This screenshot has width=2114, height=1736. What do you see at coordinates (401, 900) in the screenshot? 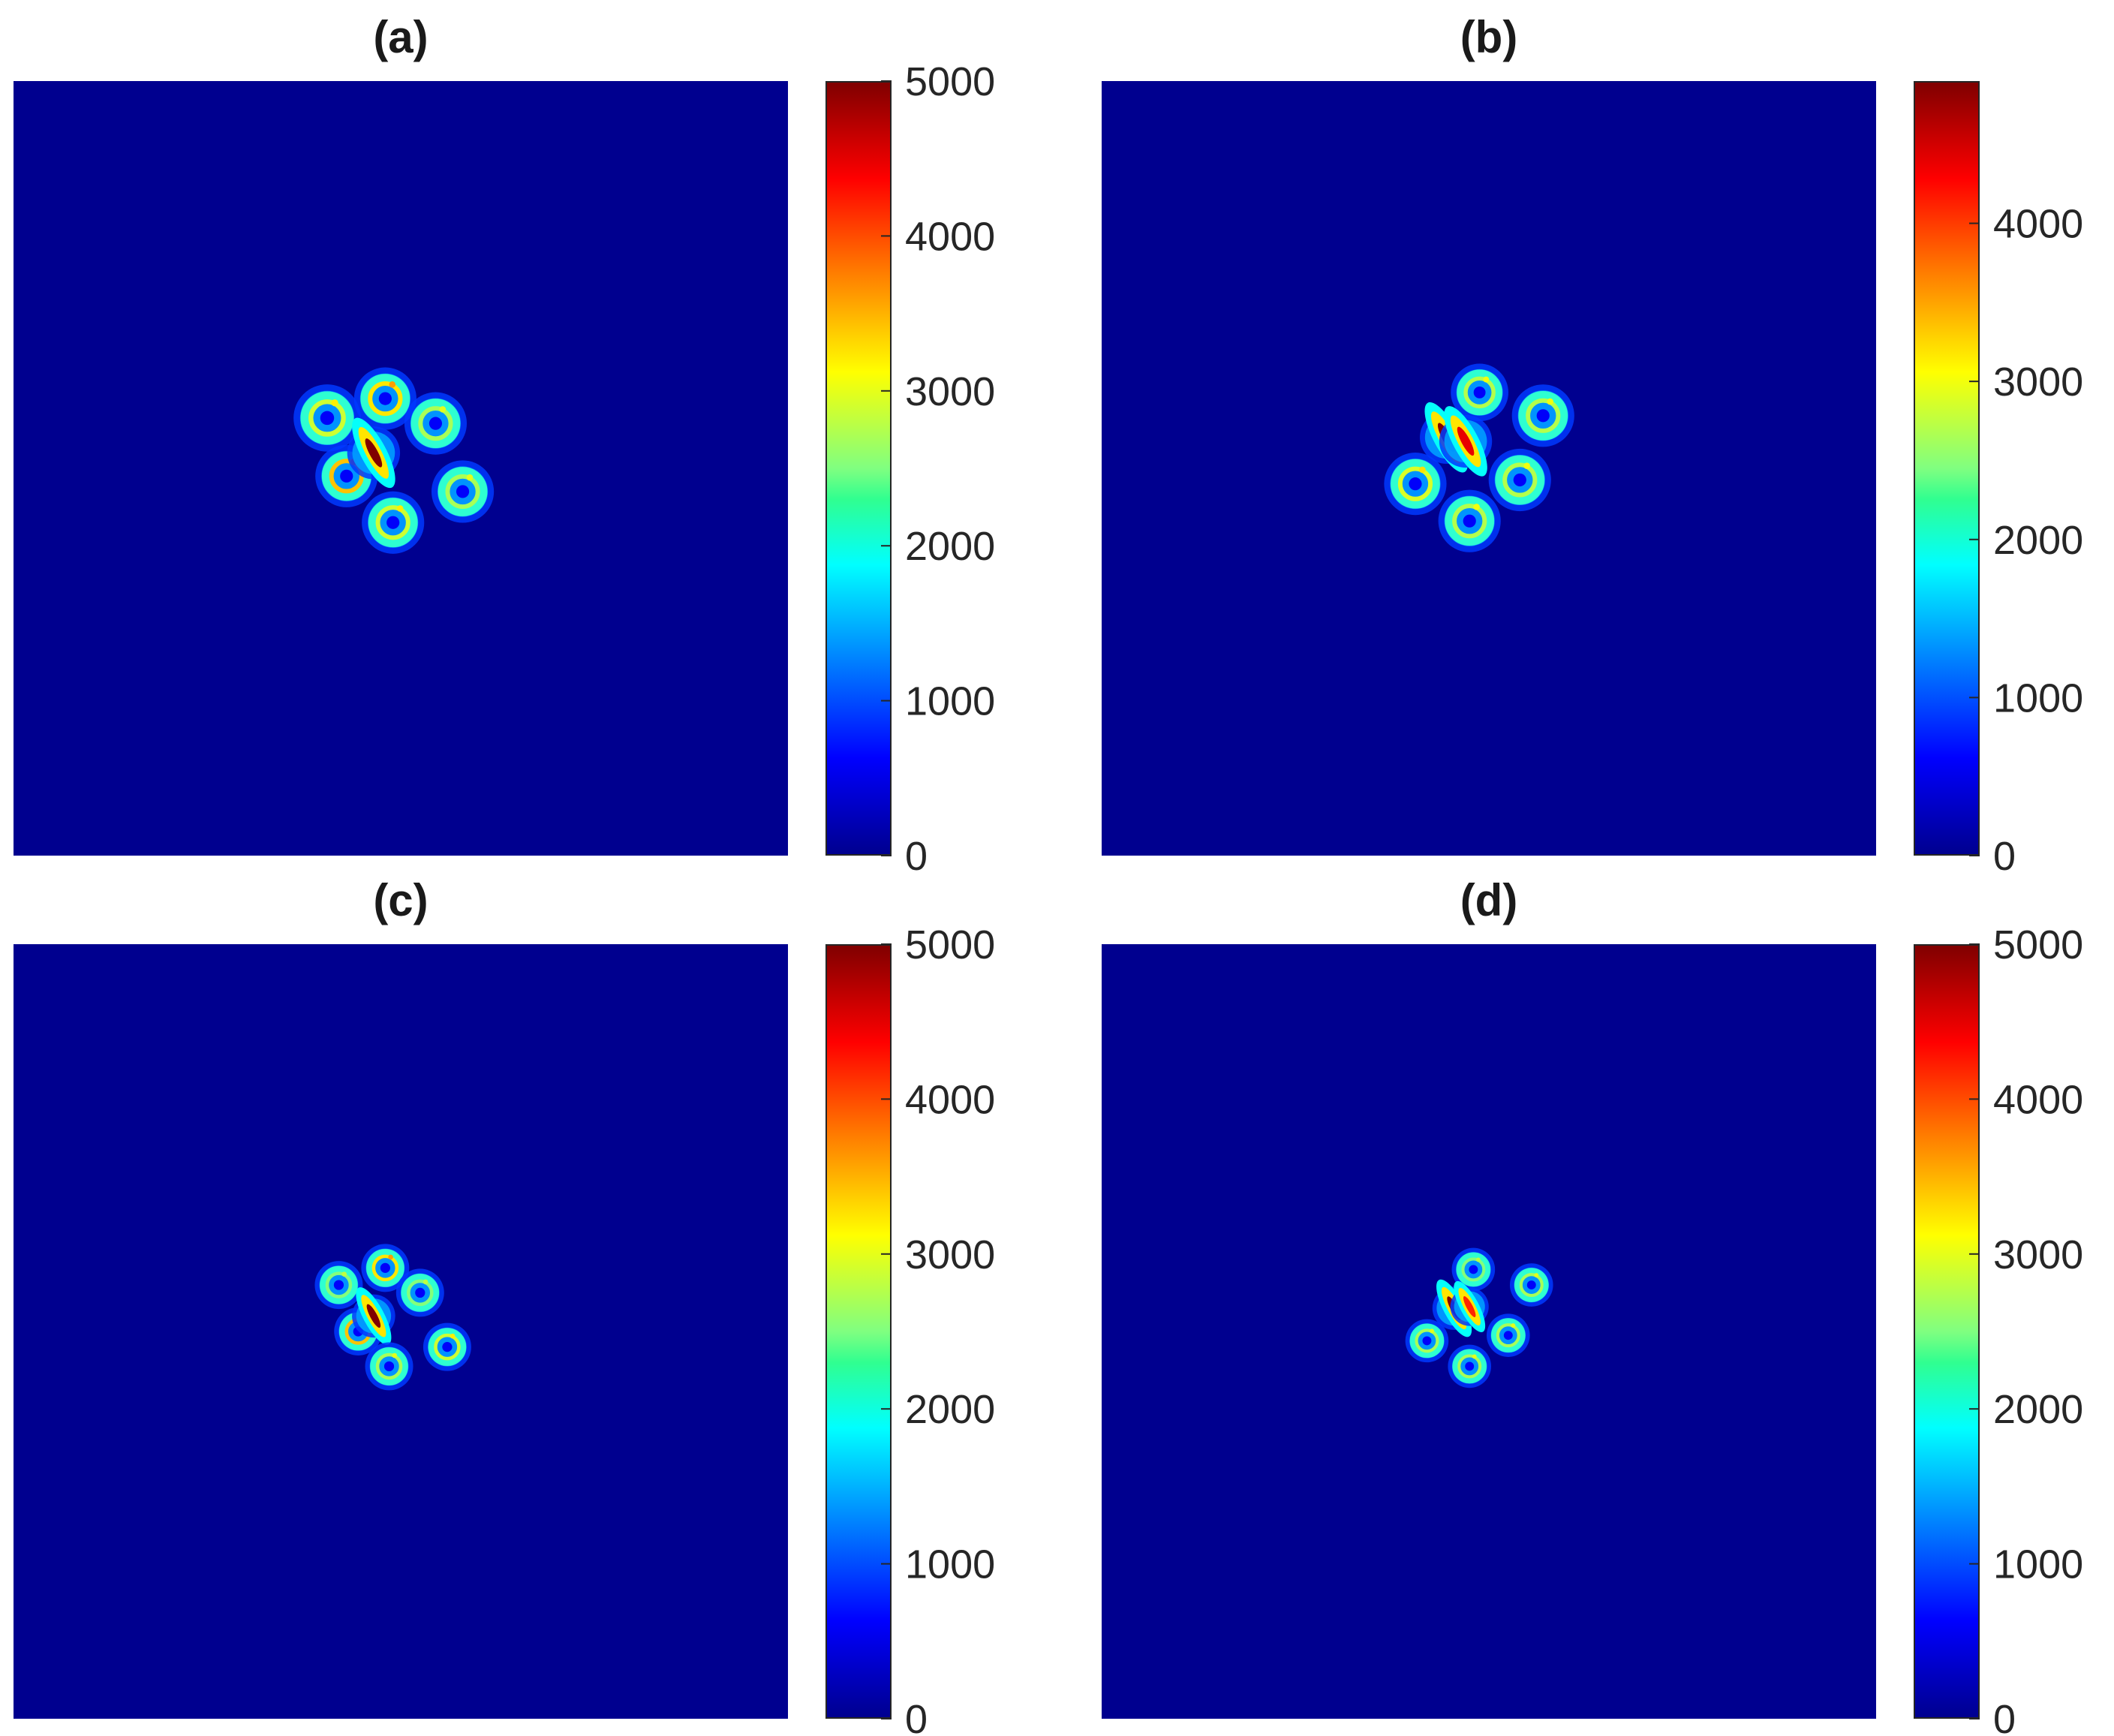
I see `panel-title: (c)` at bounding box center [401, 900].